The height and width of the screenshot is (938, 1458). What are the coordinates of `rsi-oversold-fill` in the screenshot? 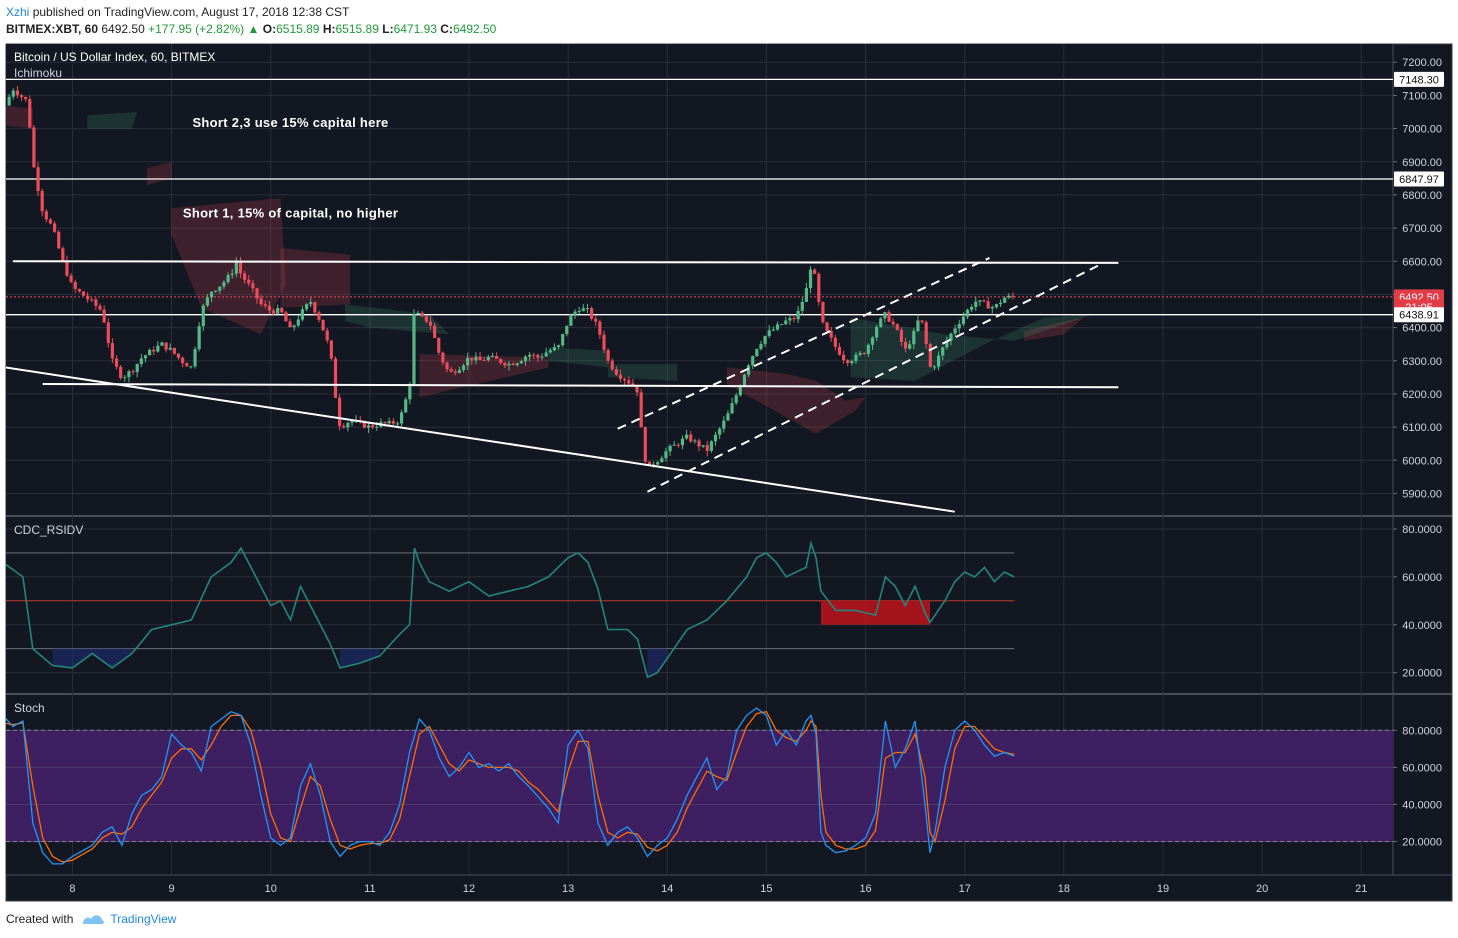 It's located at (92, 658).